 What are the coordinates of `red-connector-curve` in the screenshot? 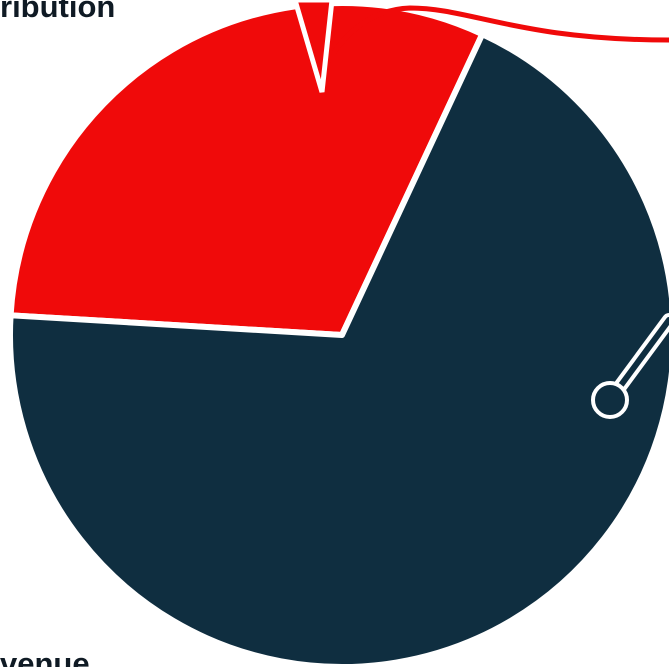 It's located at (491, 45).